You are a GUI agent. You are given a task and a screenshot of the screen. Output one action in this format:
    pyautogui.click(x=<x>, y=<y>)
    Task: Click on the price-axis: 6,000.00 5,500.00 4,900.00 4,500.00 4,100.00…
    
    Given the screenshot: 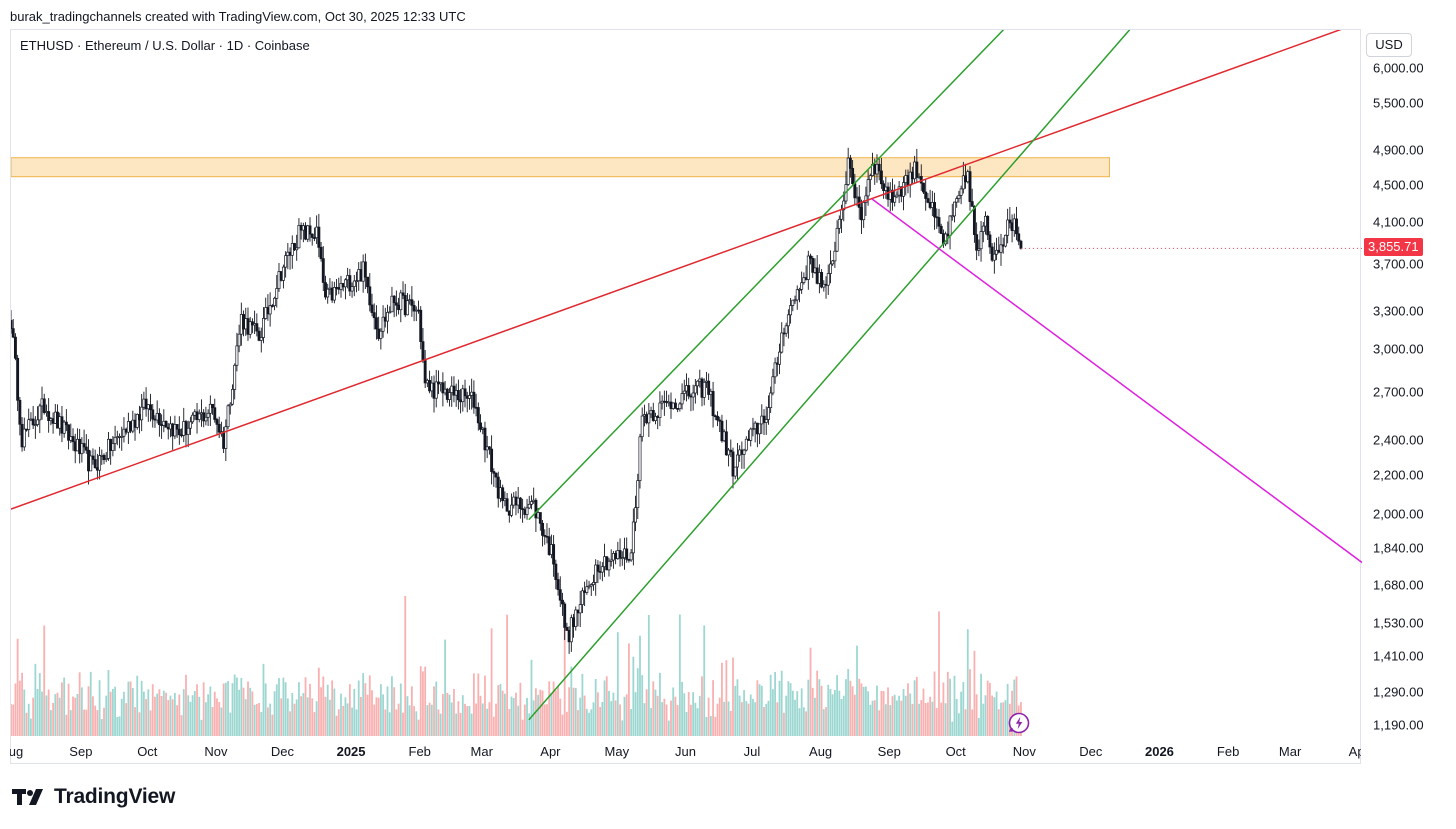 What is the action you would take?
    pyautogui.click(x=1408, y=396)
    